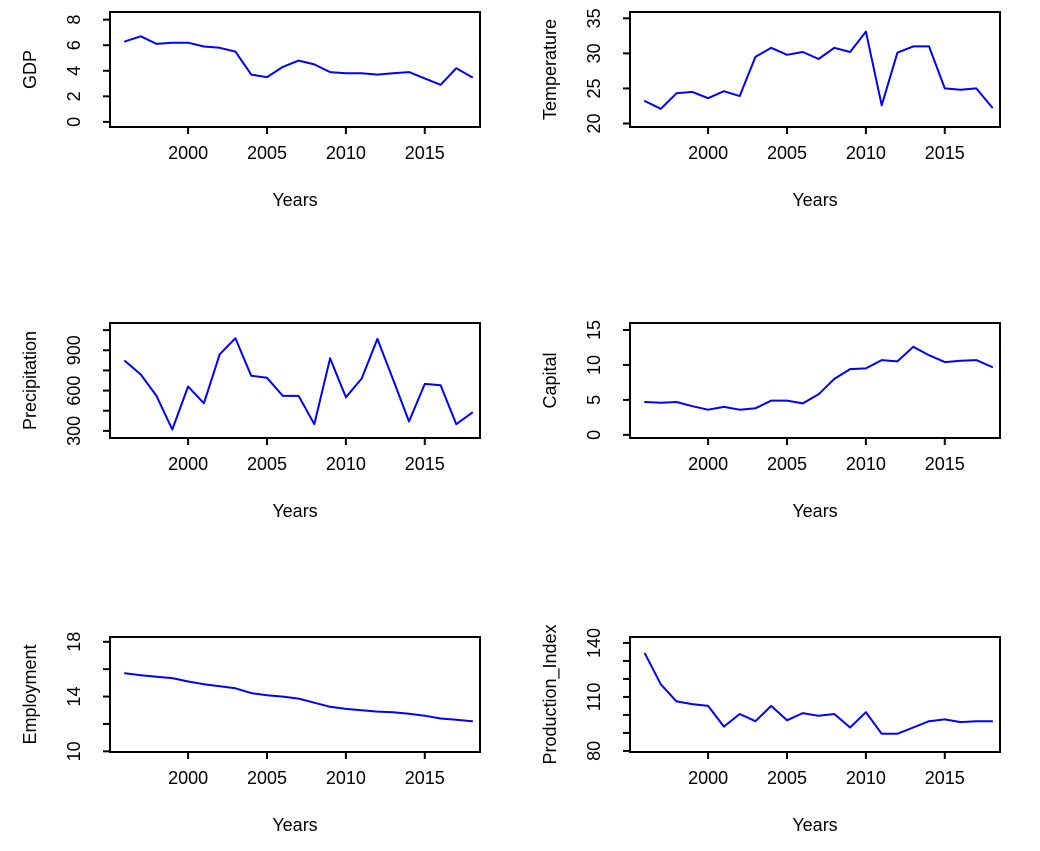  Describe the element at coordinates (74, 431) in the screenshot. I see `precipitation-y-tick-label: 300` at that location.